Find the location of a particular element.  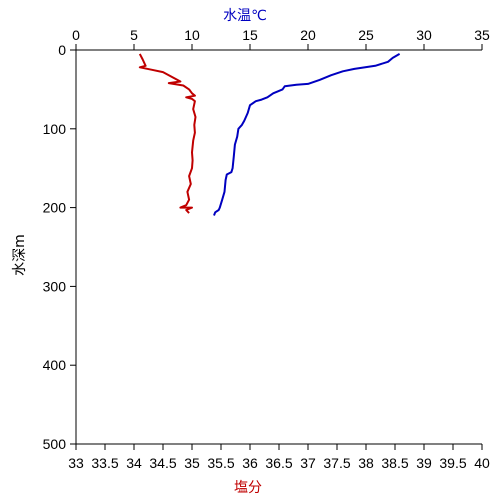

bottom-tick-label: 40 is located at coordinates (482, 463).